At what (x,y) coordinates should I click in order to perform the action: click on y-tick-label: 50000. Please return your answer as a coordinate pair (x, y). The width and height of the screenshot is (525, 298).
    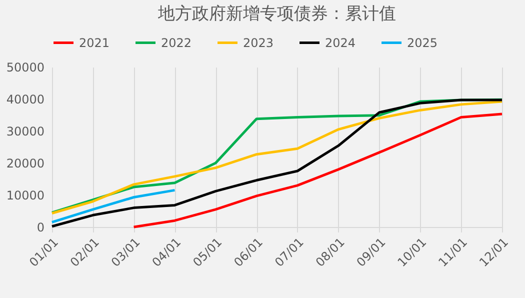
    Looking at the image, I should click on (25, 67).